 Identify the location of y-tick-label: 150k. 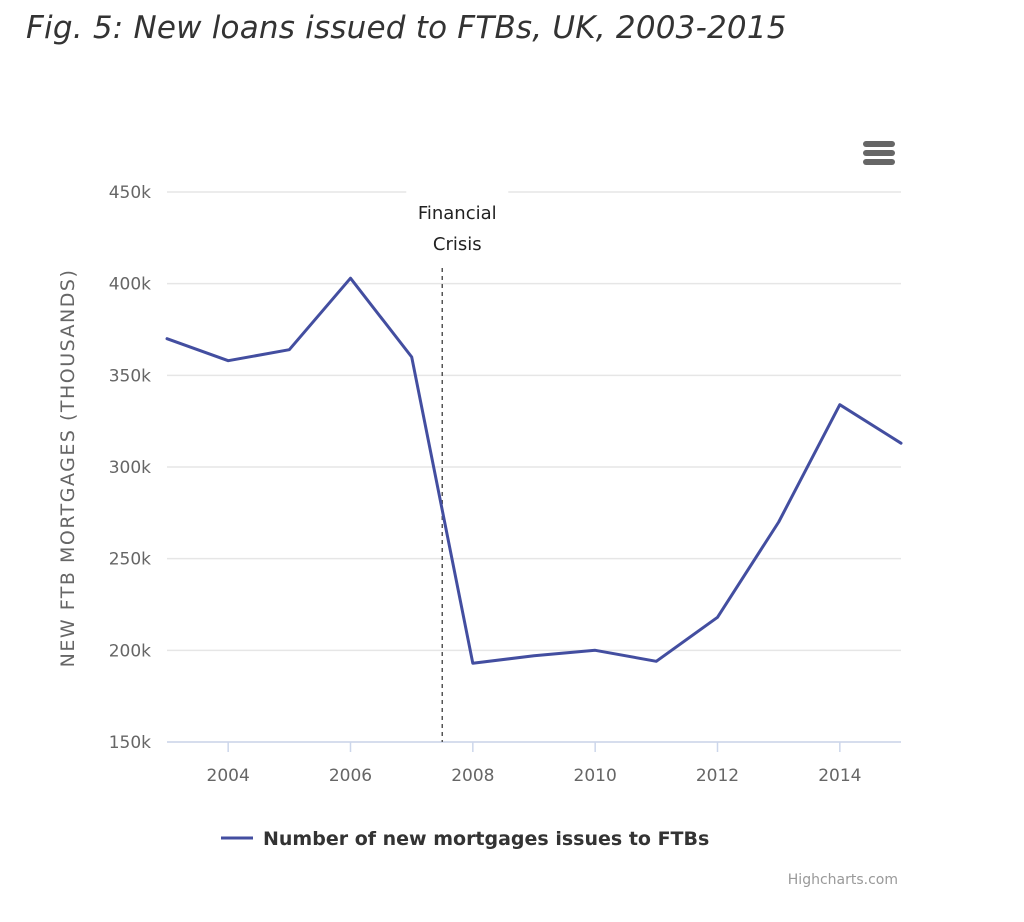
(130, 743).